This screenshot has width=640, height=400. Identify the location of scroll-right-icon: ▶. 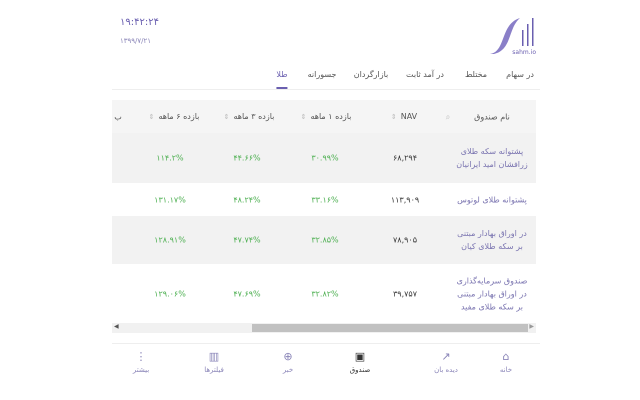
(531, 326).